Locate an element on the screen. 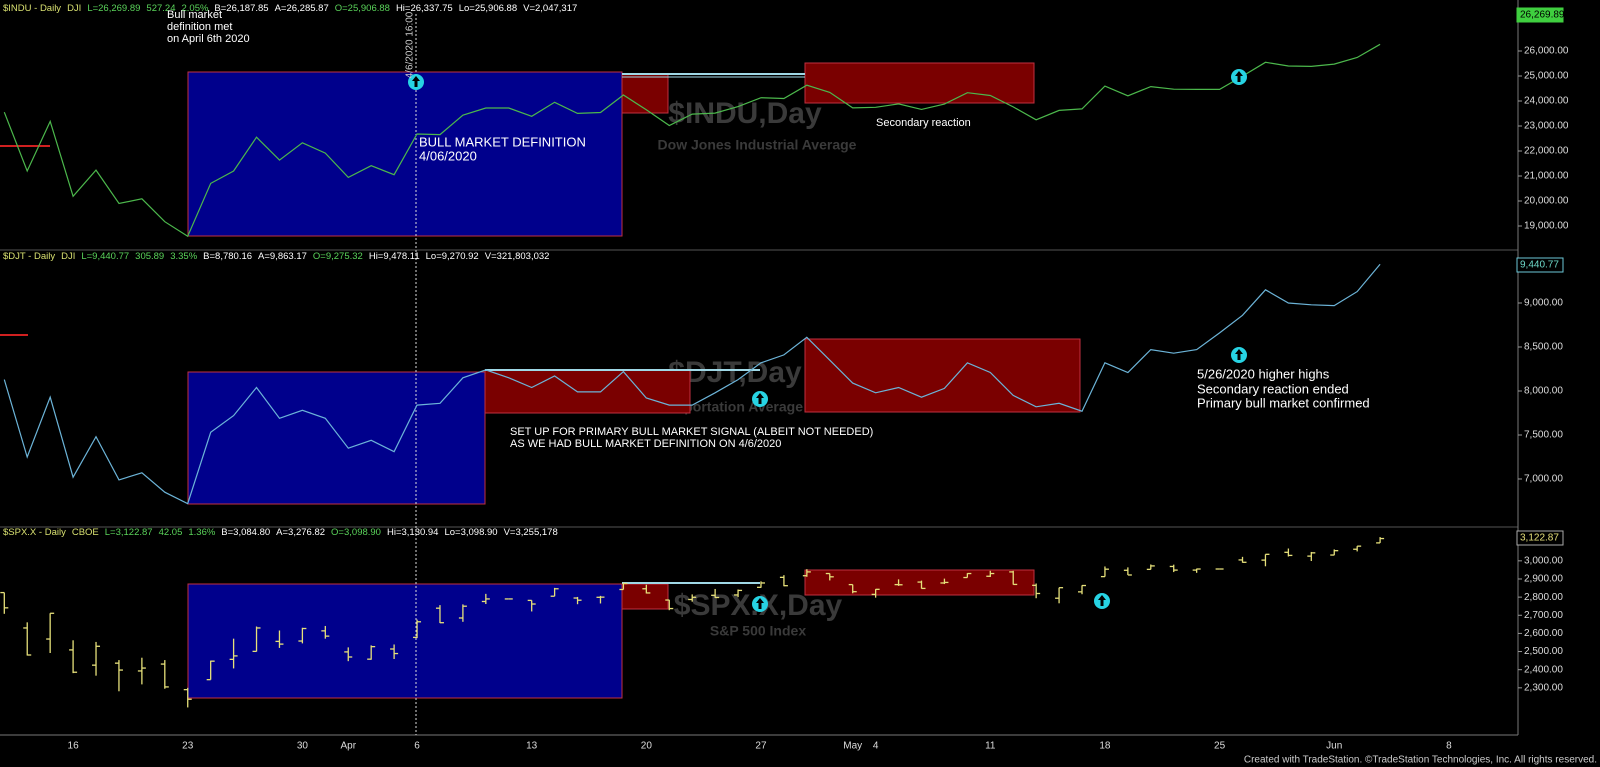  x-tick-label: Apr is located at coordinates (348, 746).